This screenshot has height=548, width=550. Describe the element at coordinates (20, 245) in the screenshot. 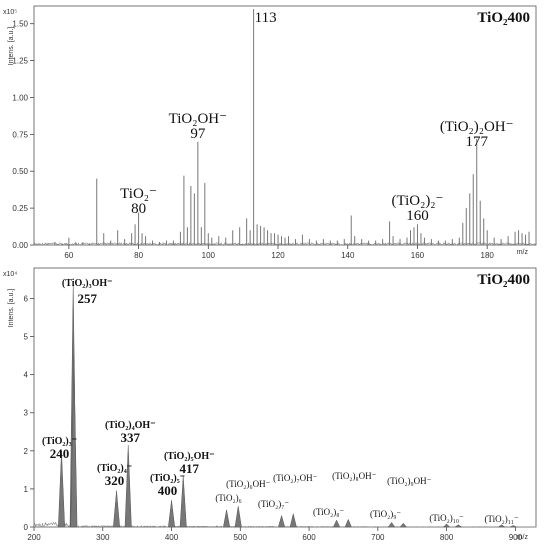

I see `top-y-tick-label: 0.00` at that location.